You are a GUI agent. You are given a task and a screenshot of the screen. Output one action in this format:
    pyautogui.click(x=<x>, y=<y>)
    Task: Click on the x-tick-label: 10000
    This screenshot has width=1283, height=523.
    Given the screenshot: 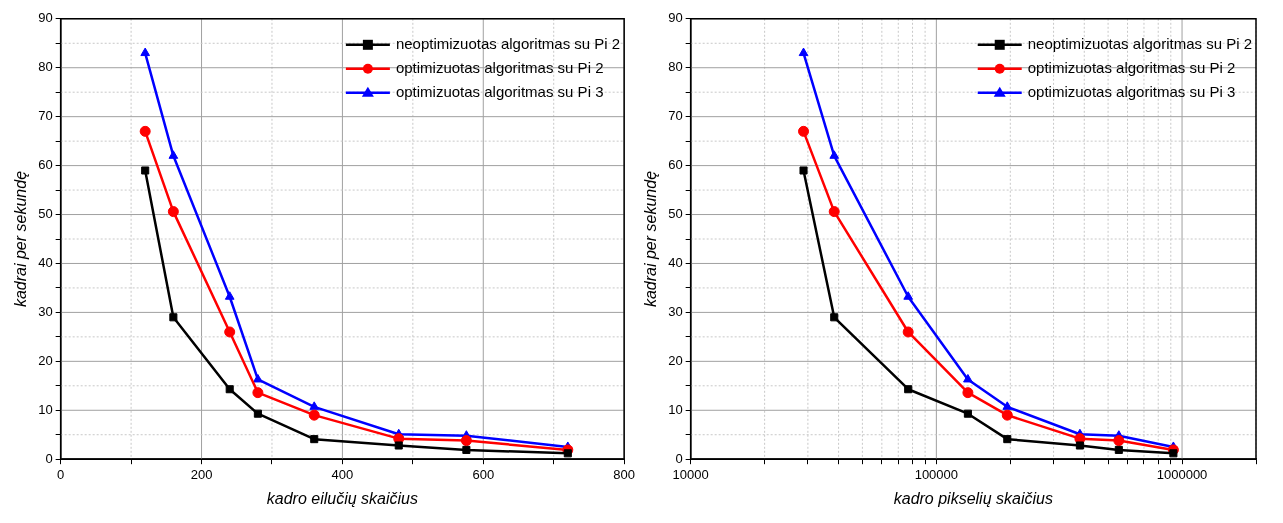 What is the action you would take?
    pyautogui.click(x=690, y=474)
    